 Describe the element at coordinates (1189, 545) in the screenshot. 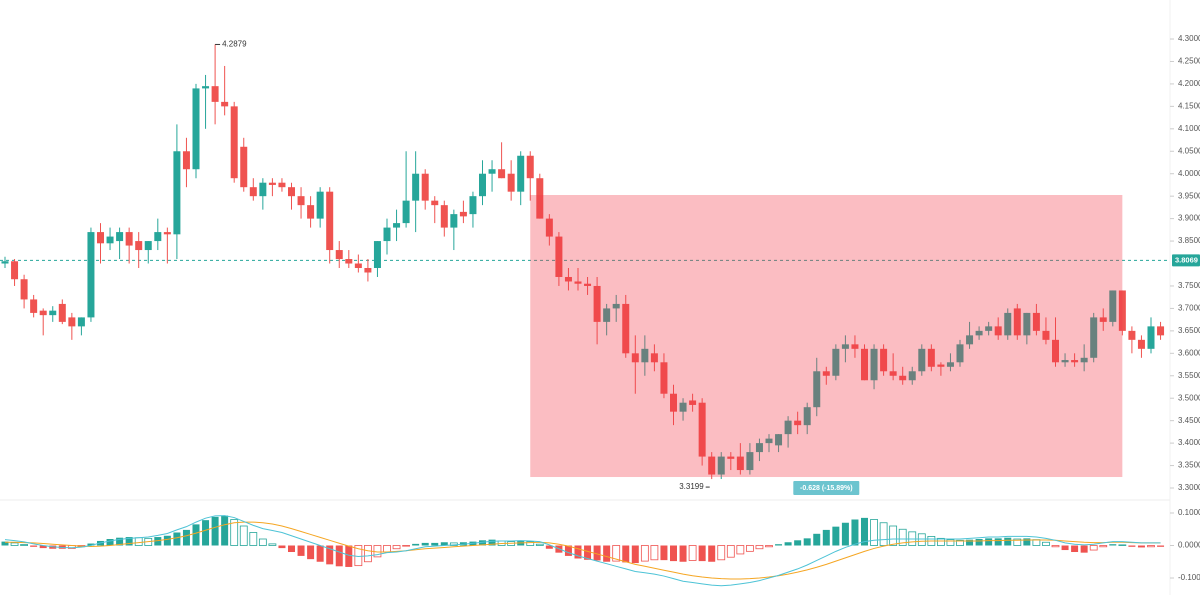

I see `y-tick-label: 0.0000` at that location.